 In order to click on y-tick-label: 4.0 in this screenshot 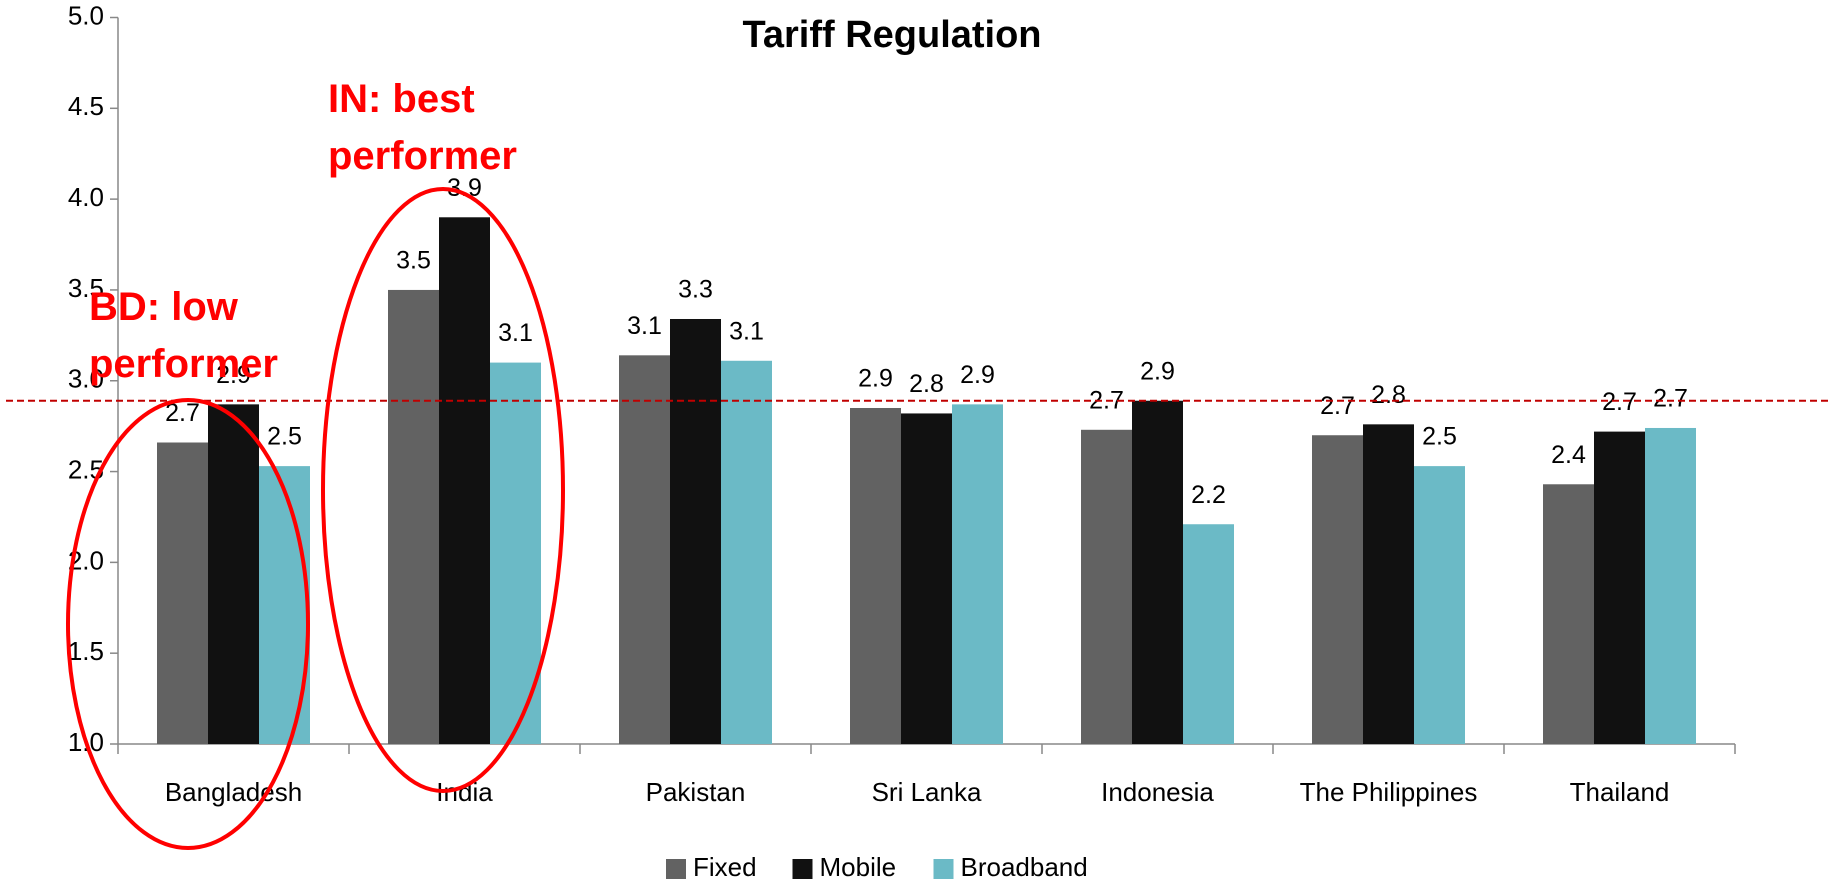, I will do `click(86, 197)`.